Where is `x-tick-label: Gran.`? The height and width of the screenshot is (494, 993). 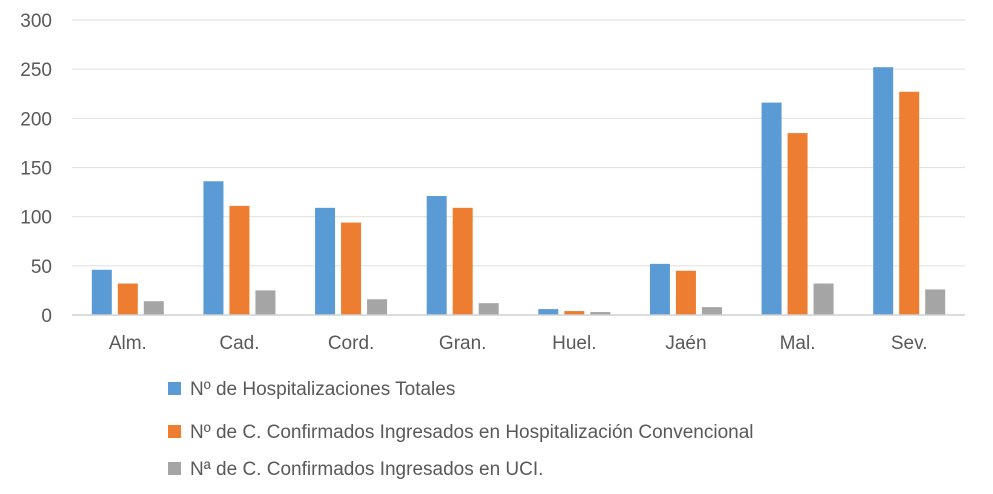
x-tick-label: Gran. is located at coordinates (463, 343).